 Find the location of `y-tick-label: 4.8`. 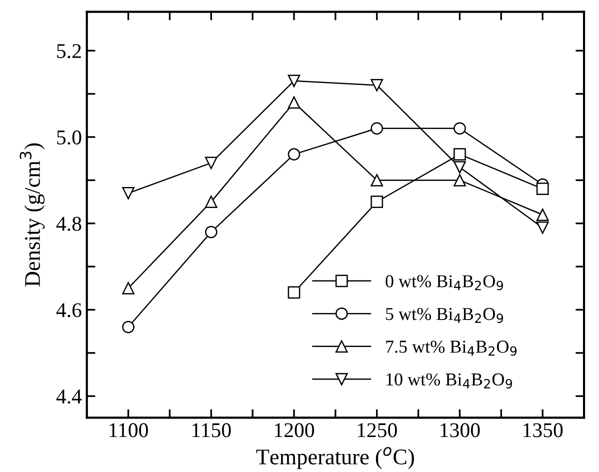

y-tick-label: 4.8 is located at coordinates (69, 223).